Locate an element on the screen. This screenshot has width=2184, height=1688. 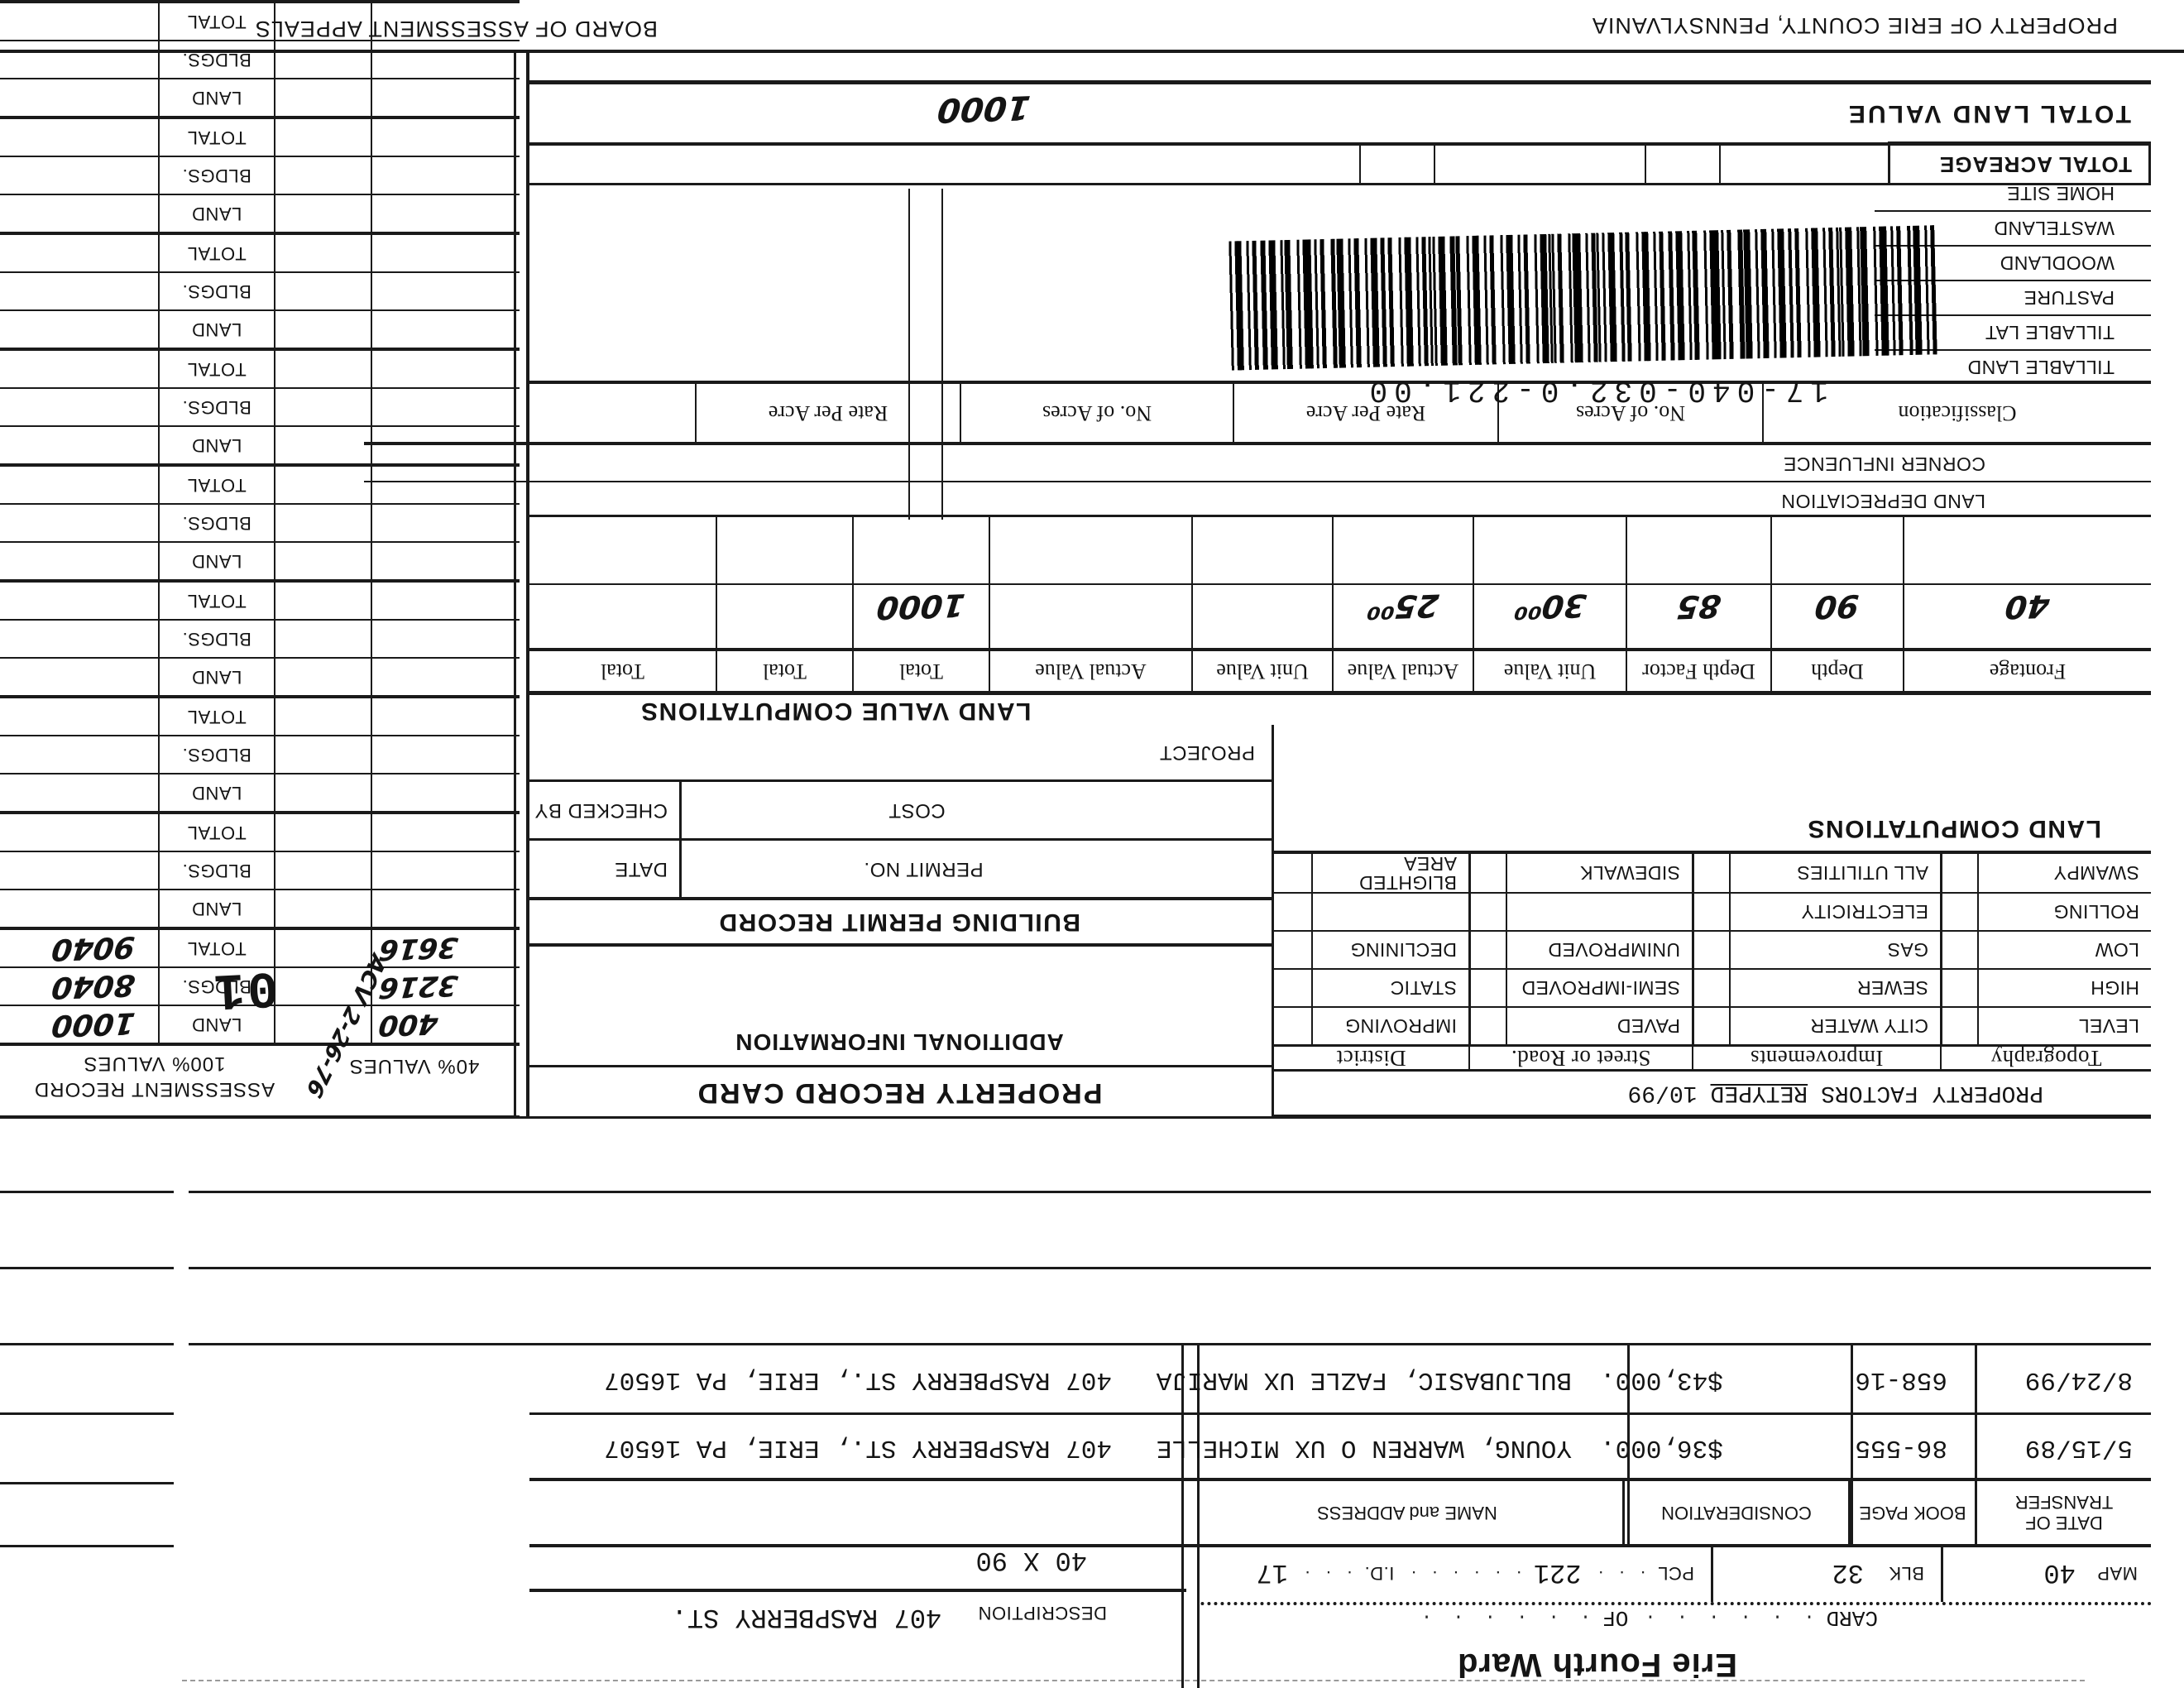
lvc-header: Total is located at coordinates (622, 669).